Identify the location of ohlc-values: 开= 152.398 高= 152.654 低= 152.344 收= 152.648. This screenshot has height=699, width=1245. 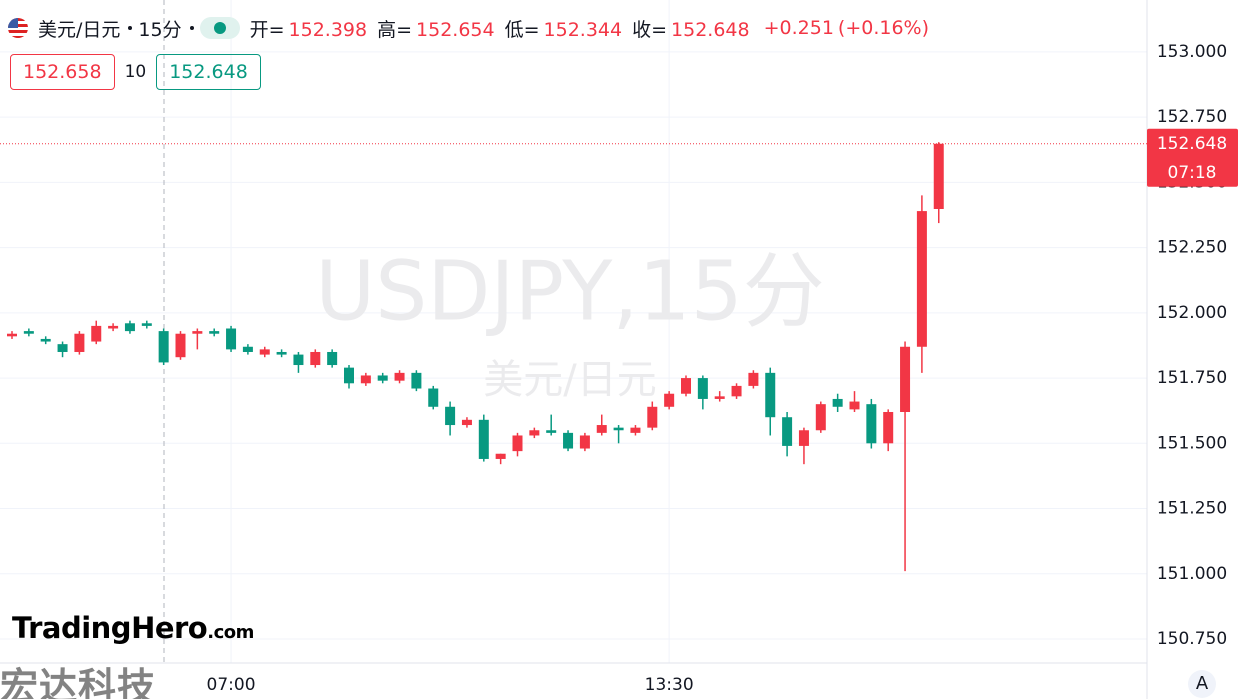
(505, 28).